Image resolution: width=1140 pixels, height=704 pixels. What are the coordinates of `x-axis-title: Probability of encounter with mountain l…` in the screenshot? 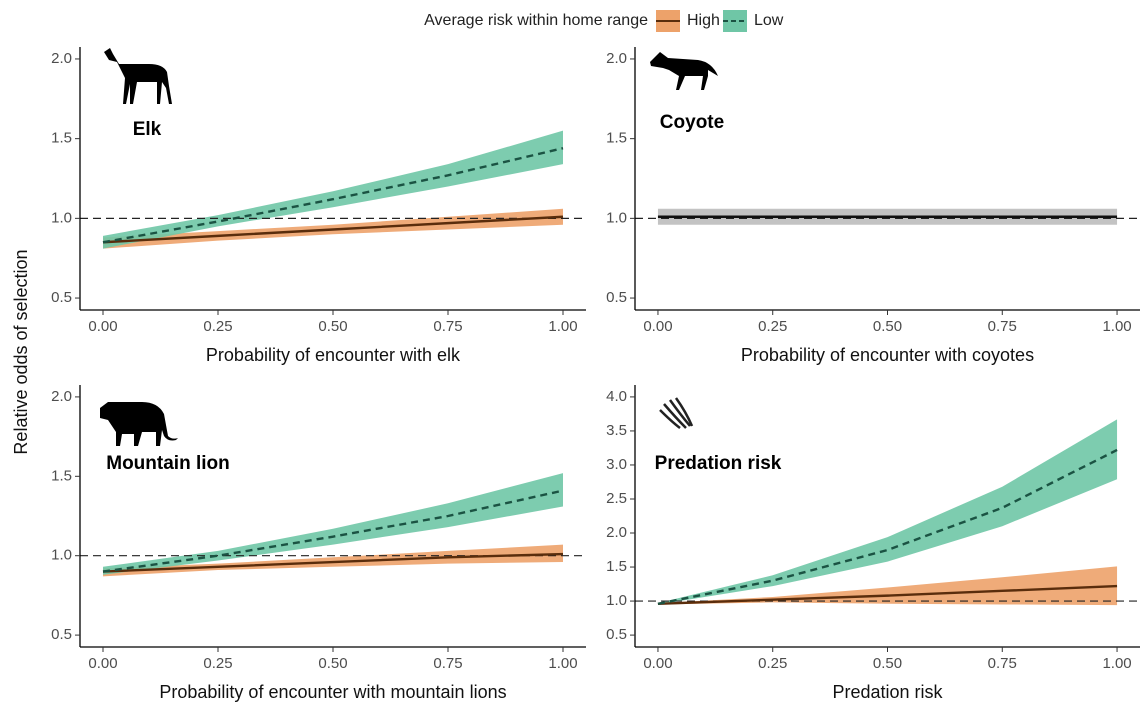 It's located at (332, 692).